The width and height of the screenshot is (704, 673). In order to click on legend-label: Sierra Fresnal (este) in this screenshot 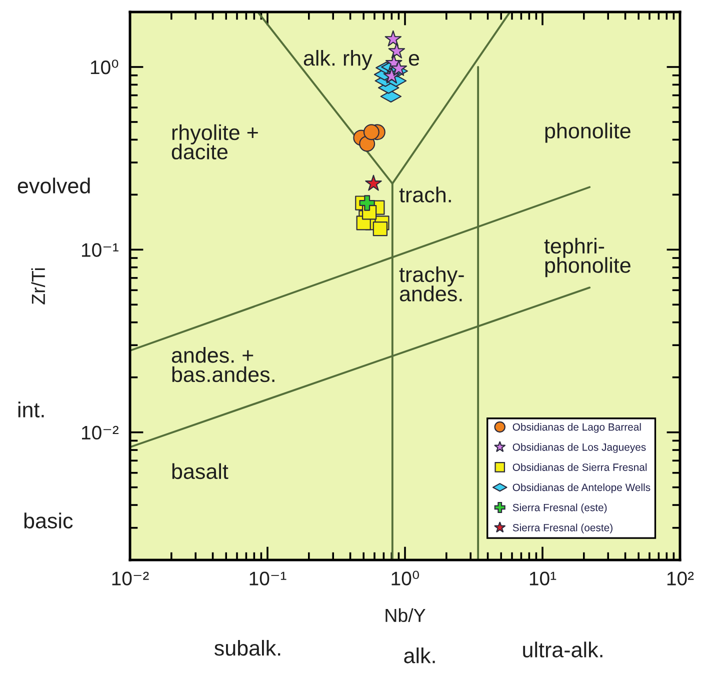, I will do `click(559, 509)`.